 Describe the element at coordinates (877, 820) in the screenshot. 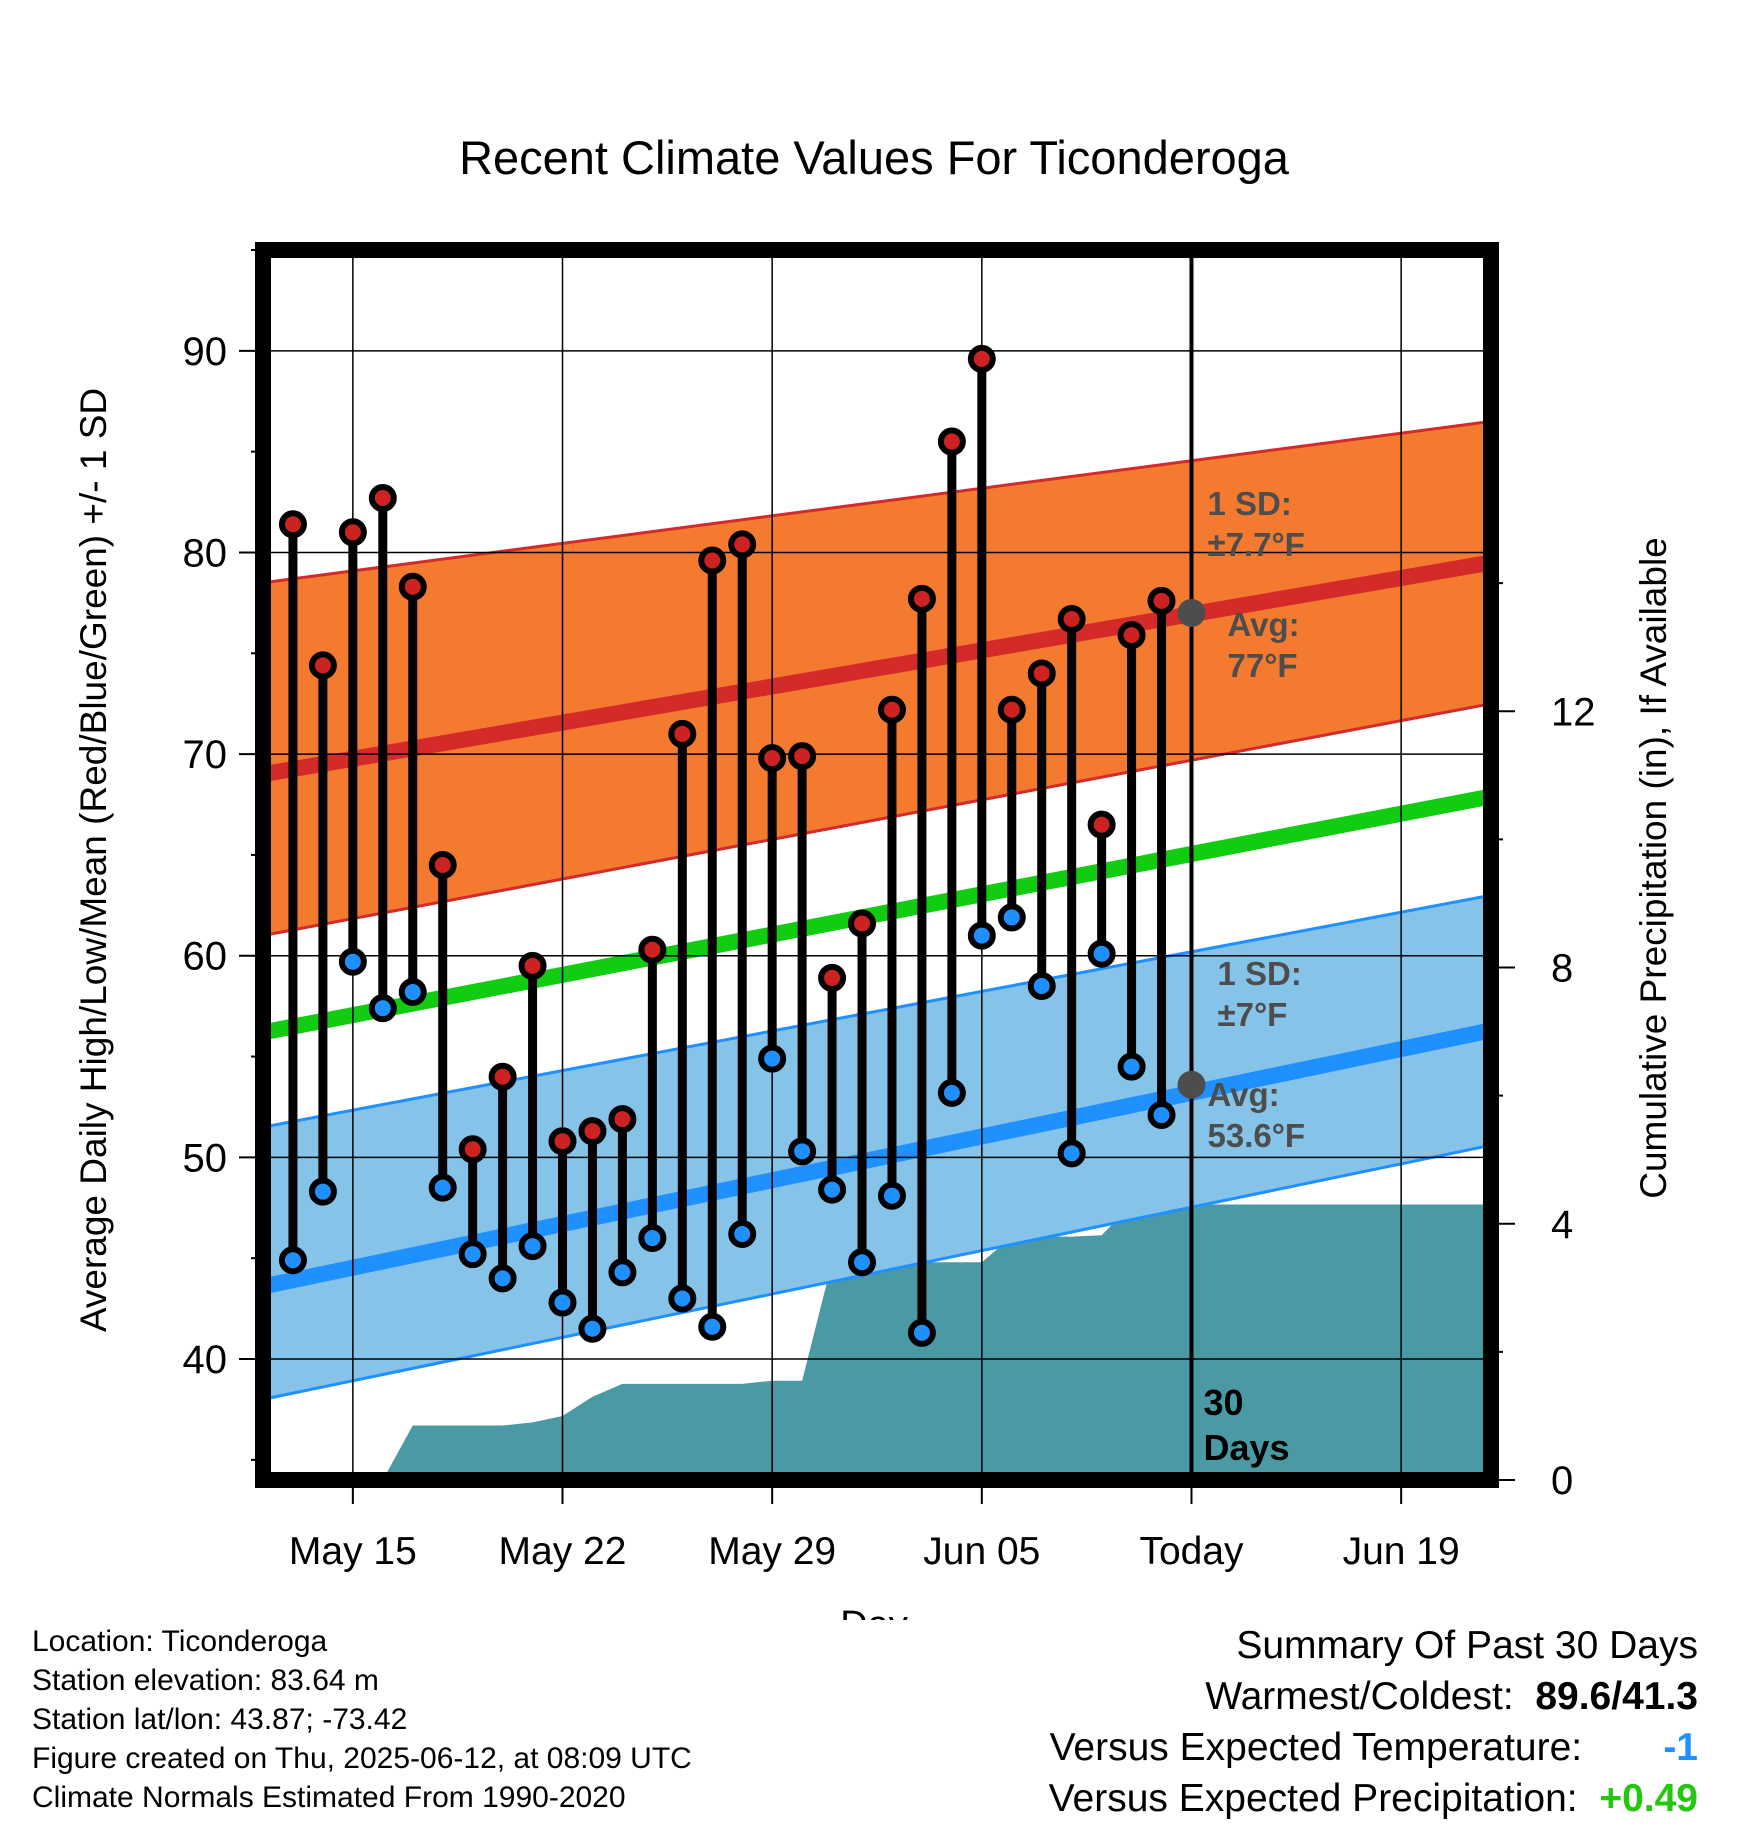

I see `high-normal-band-lower-edge` at that location.